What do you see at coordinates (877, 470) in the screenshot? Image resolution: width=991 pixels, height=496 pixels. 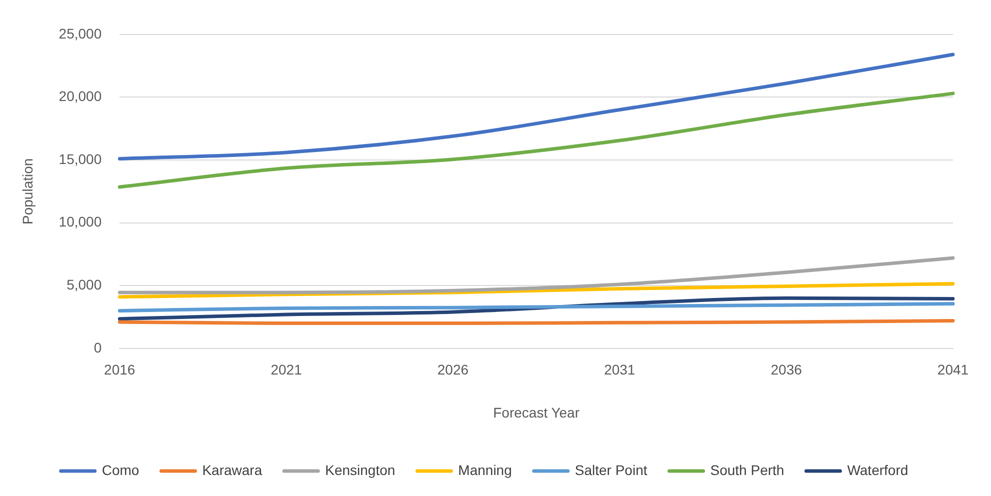 I see `legend-label: Waterford` at bounding box center [877, 470].